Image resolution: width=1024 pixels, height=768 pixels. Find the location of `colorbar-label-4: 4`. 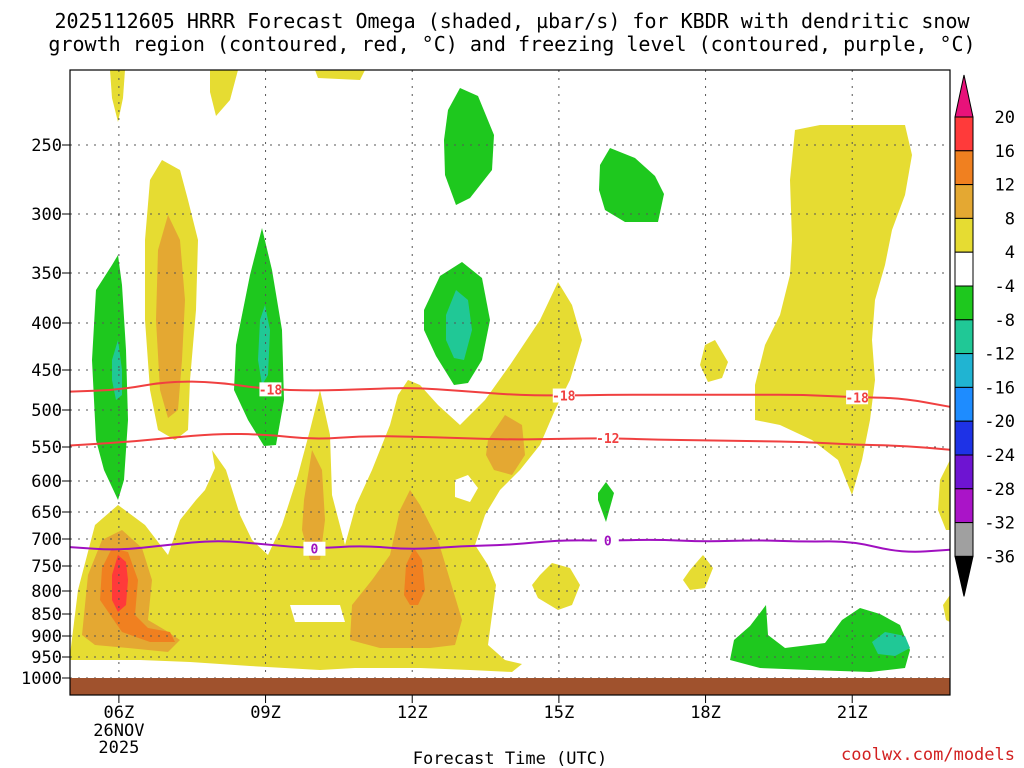

colorbar-label-4: 4 is located at coordinates (1010, 253).